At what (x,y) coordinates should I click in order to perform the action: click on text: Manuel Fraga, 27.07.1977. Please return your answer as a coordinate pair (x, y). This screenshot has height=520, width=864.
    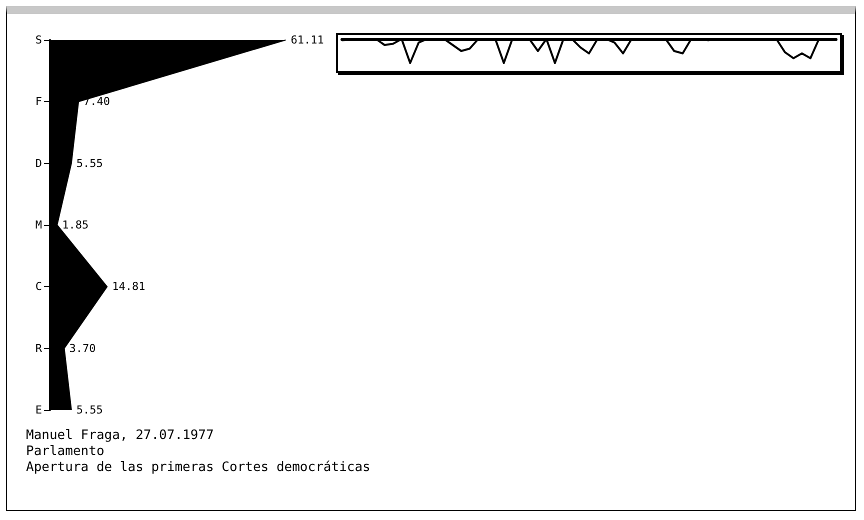
    Looking at the image, I should click on (120, 436).